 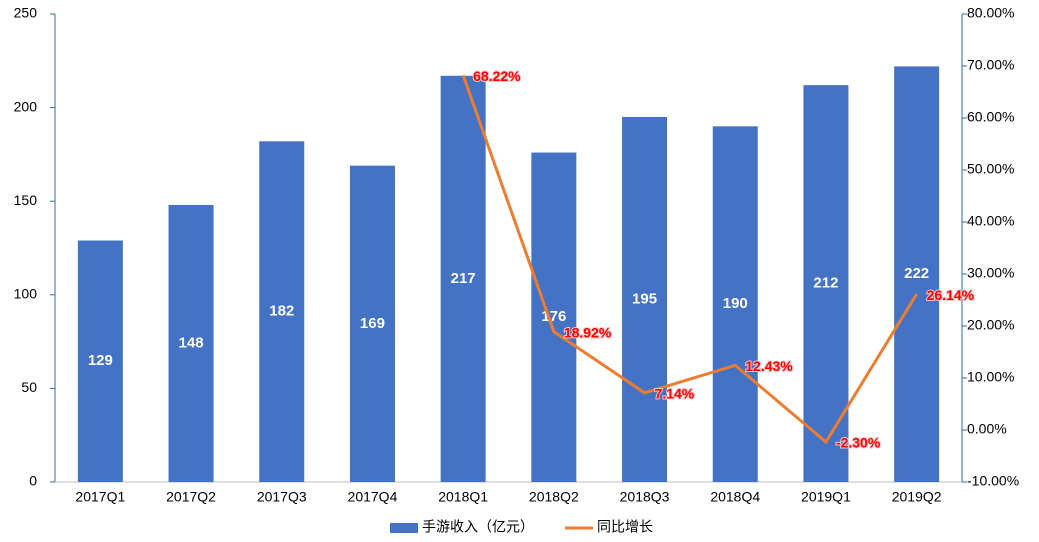 What do you see at coordinates (100, 497) in the screenshot?
I see `x-tick-label: 2017Q1` at bounding box center [100, 497].